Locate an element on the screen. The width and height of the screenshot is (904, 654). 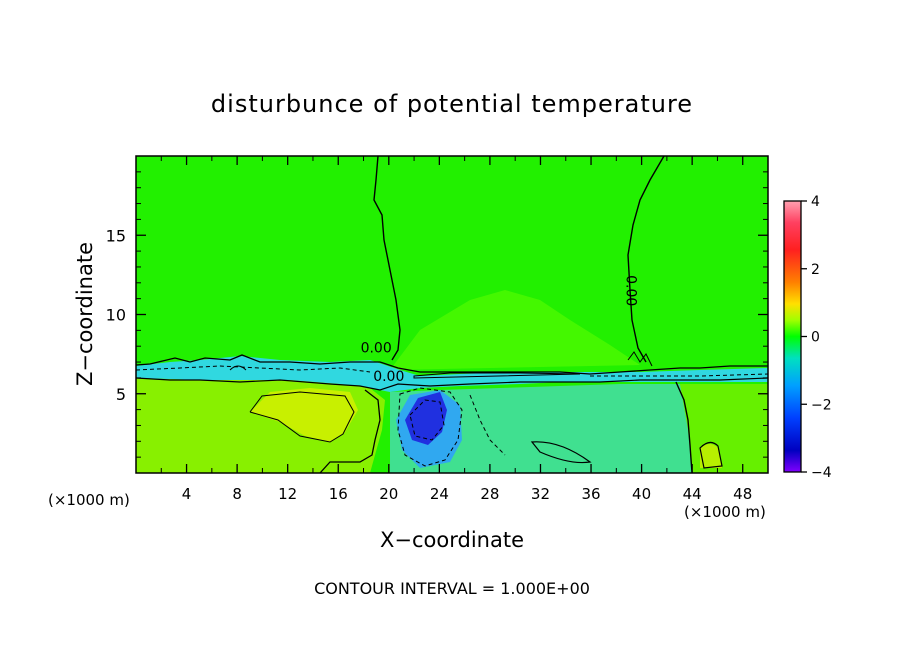
contour-inversion-line is located at coordinates (497, 375).